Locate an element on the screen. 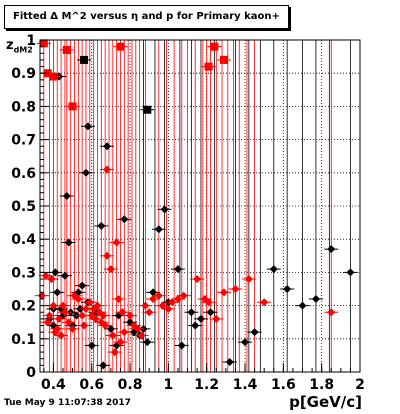 The height and width of the screenshot is (414, 400). y-tick-label: 0 is located at coordinates (31, 373).